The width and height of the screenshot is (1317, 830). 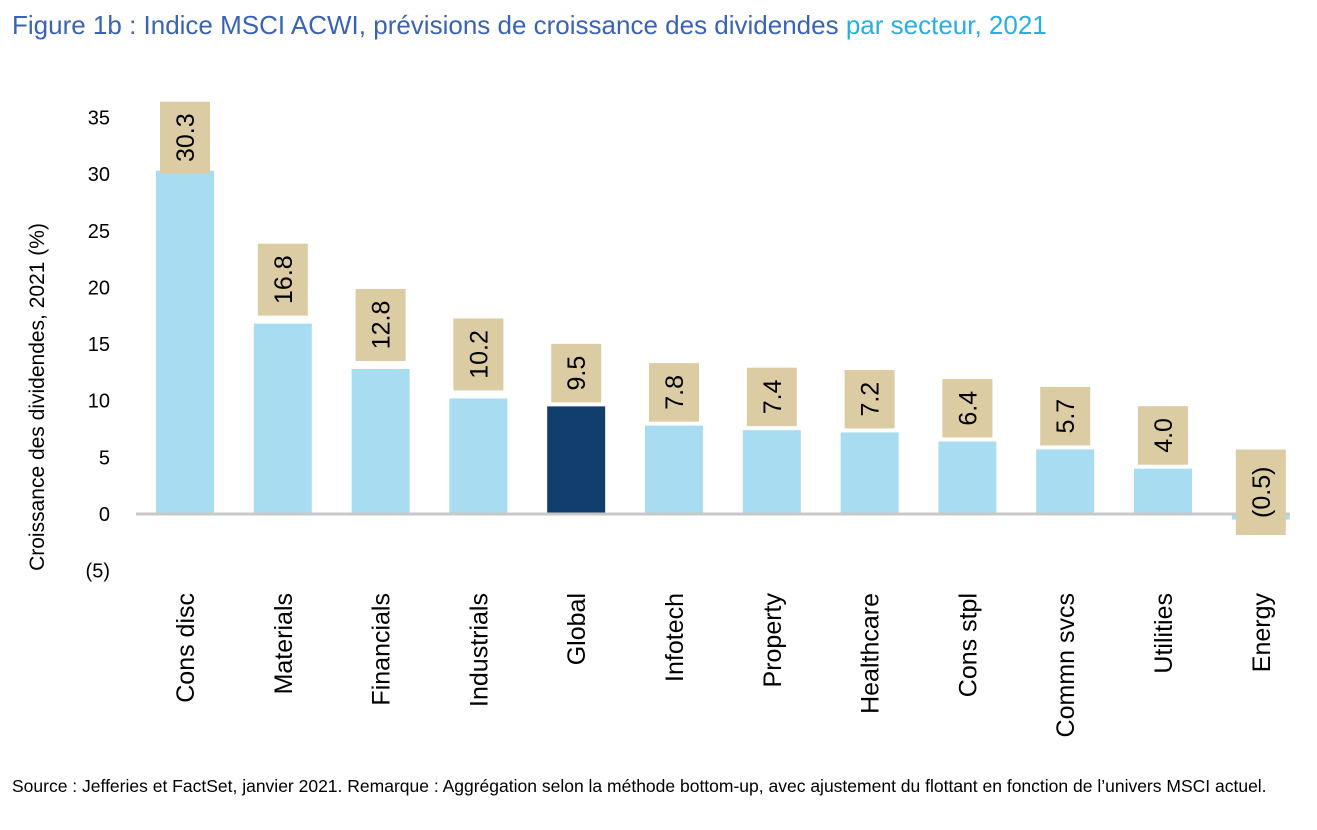 What do you see at coordinates (479, 650) in the screenshot?
I see `category-label: Industrials` at bounding box center [479, 650].